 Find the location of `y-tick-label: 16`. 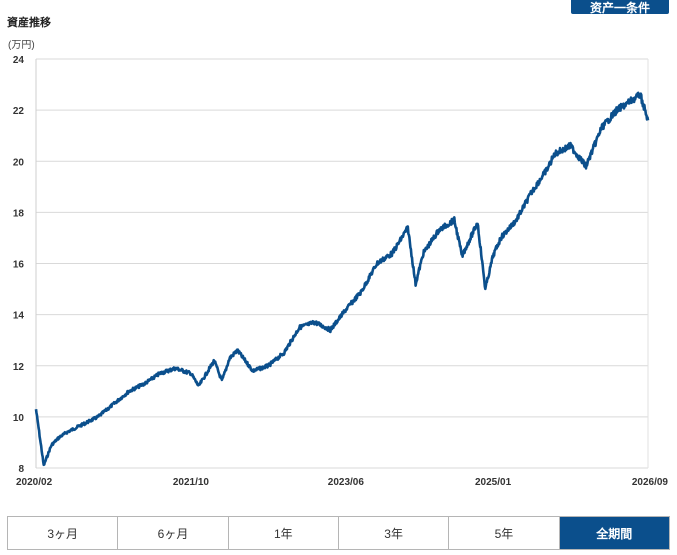

y-tick-label: 16 is located at coordinates (19, 265).